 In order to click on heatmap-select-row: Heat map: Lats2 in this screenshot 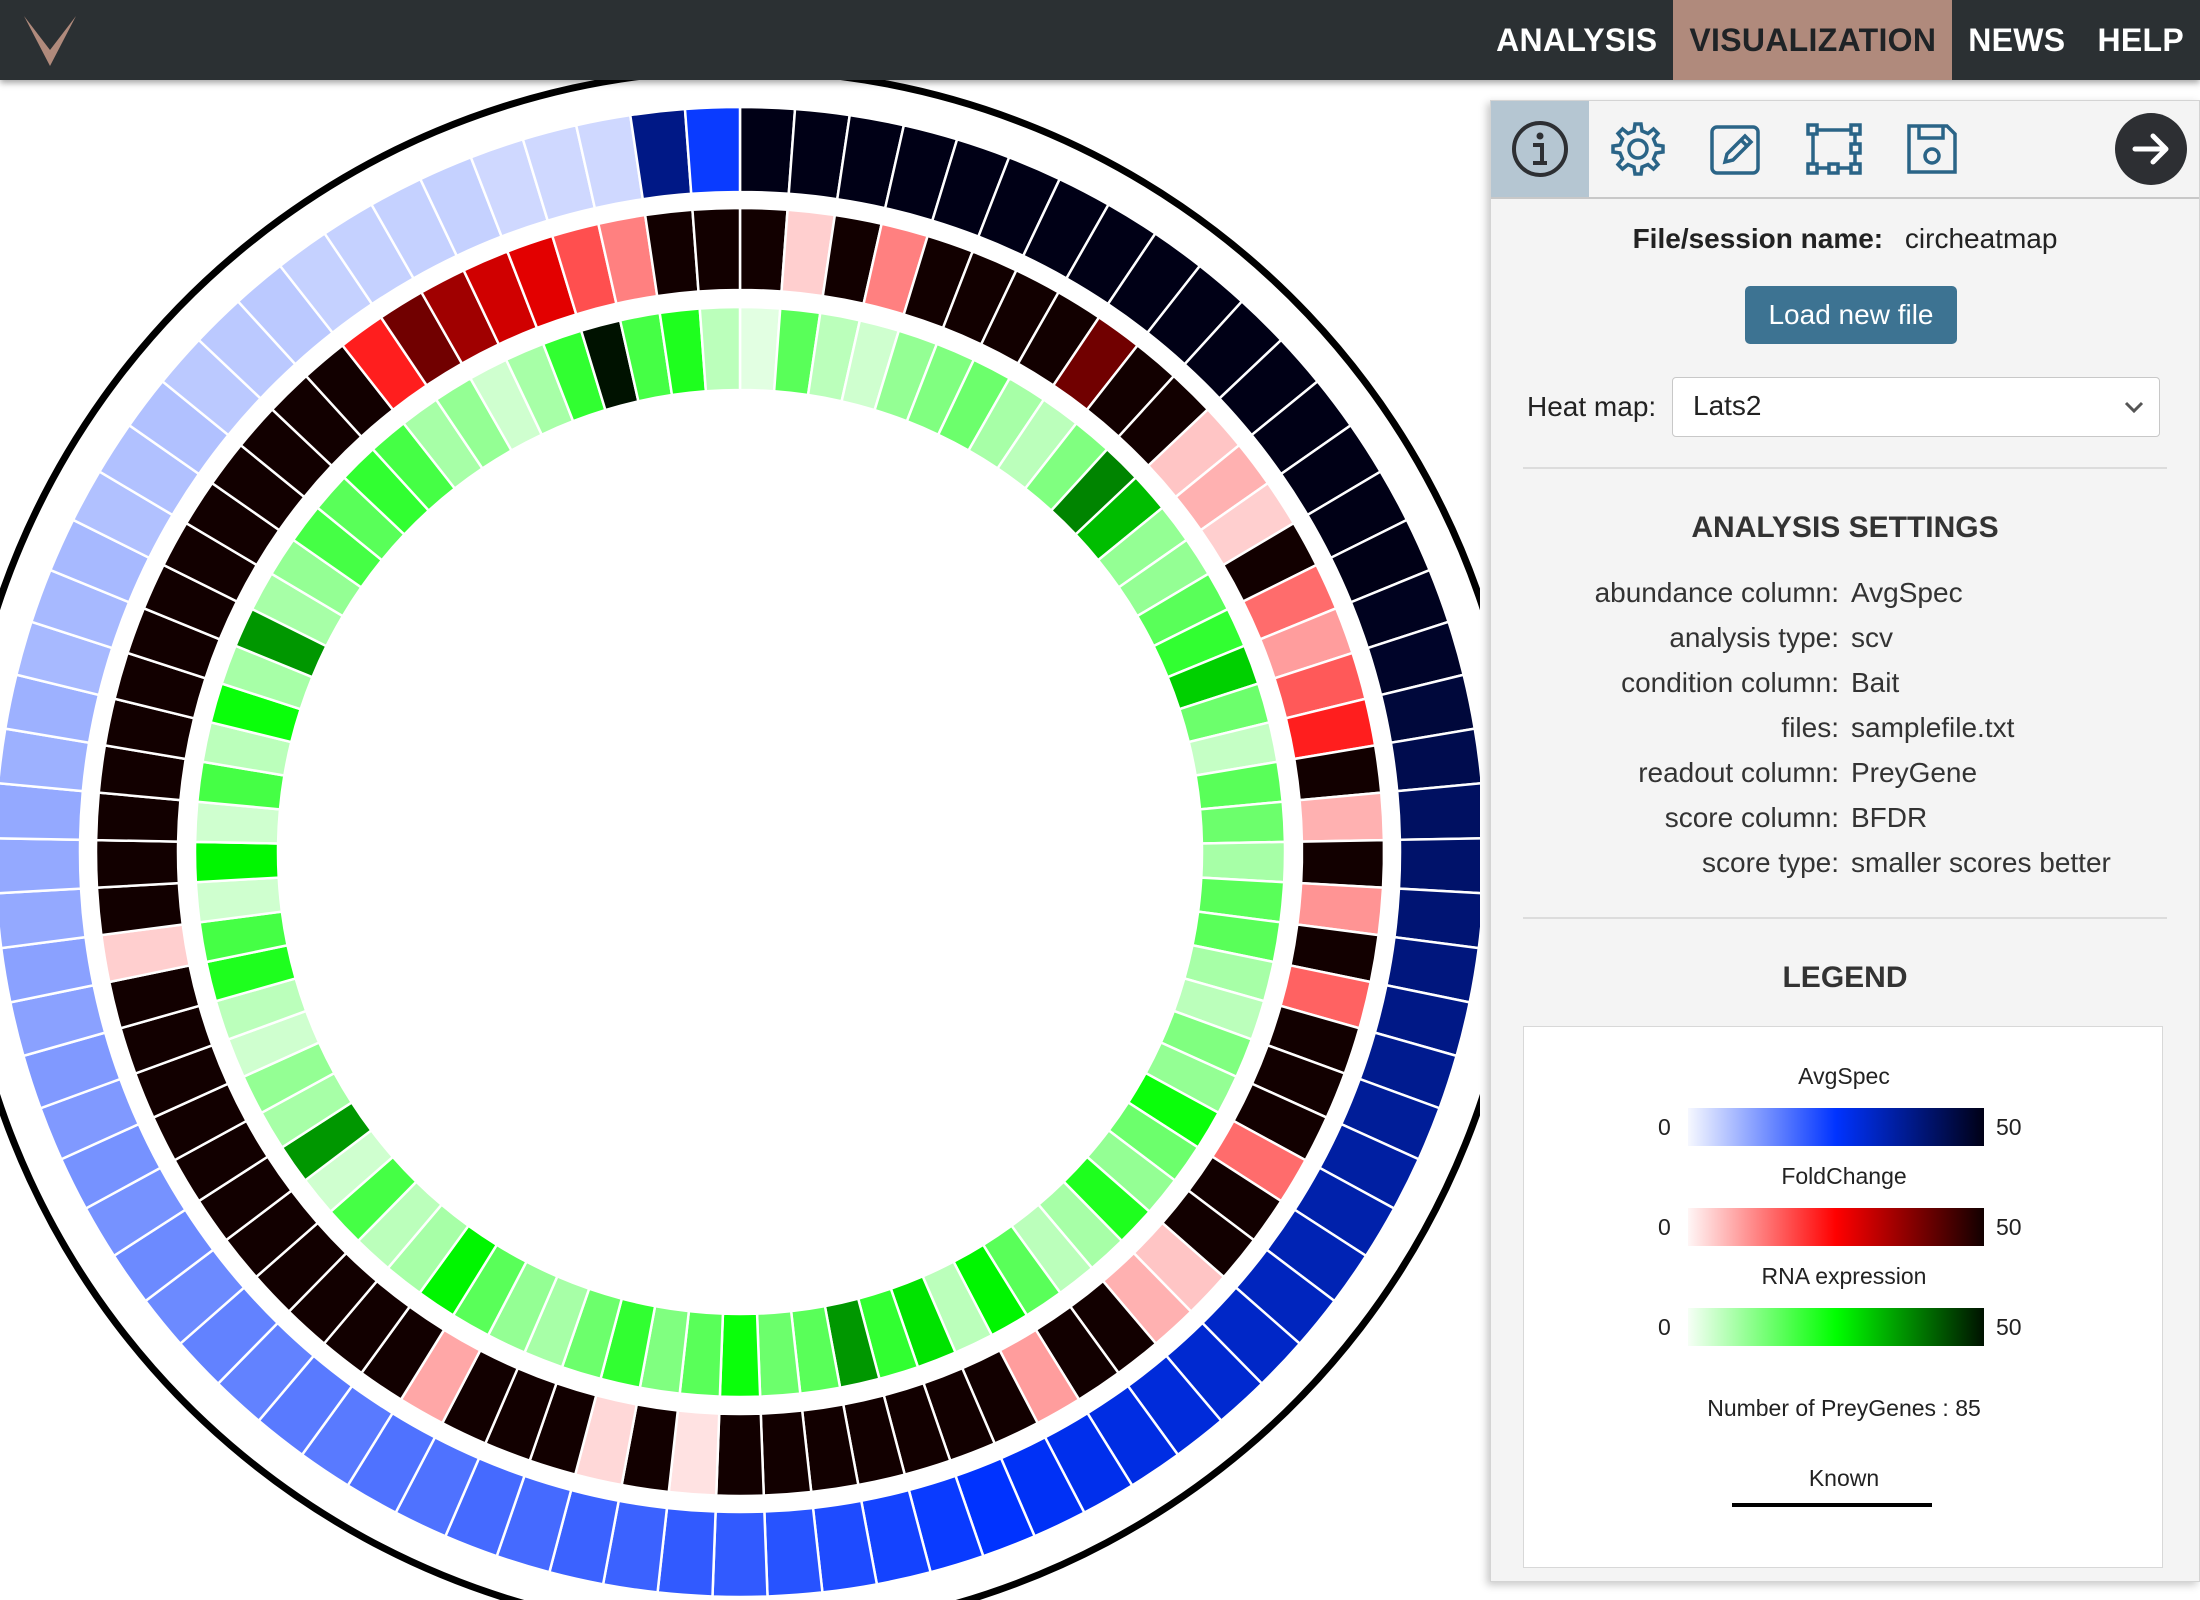, I will do `click(1847, 408)`.